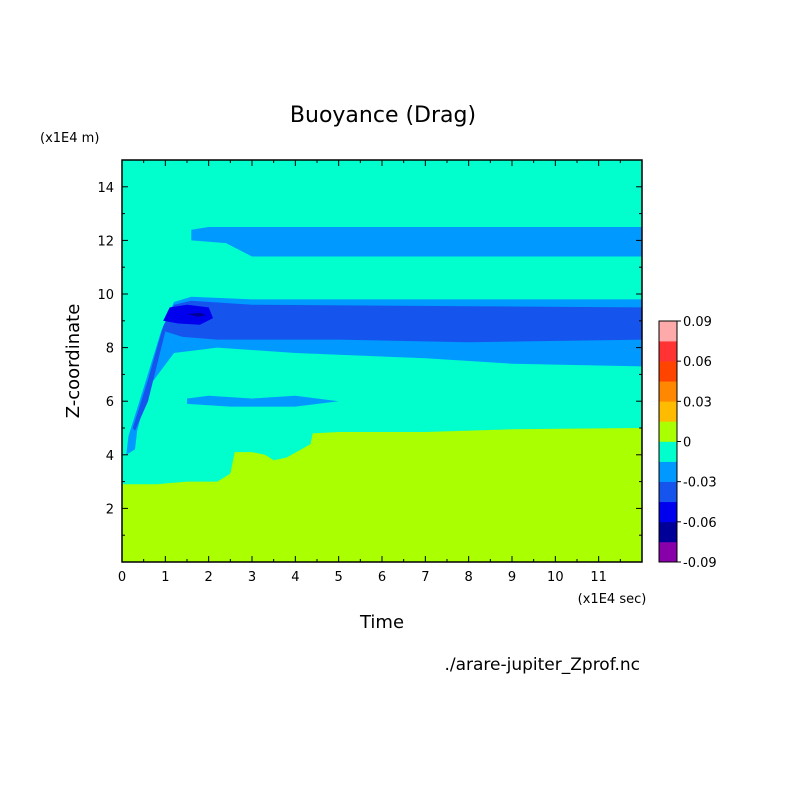 This screenshot has width=804, height=804. What do you see at coordinates (105, 188) in the screenshot?
I see `y-tick-label: 14` at bounding box center [105, 188].